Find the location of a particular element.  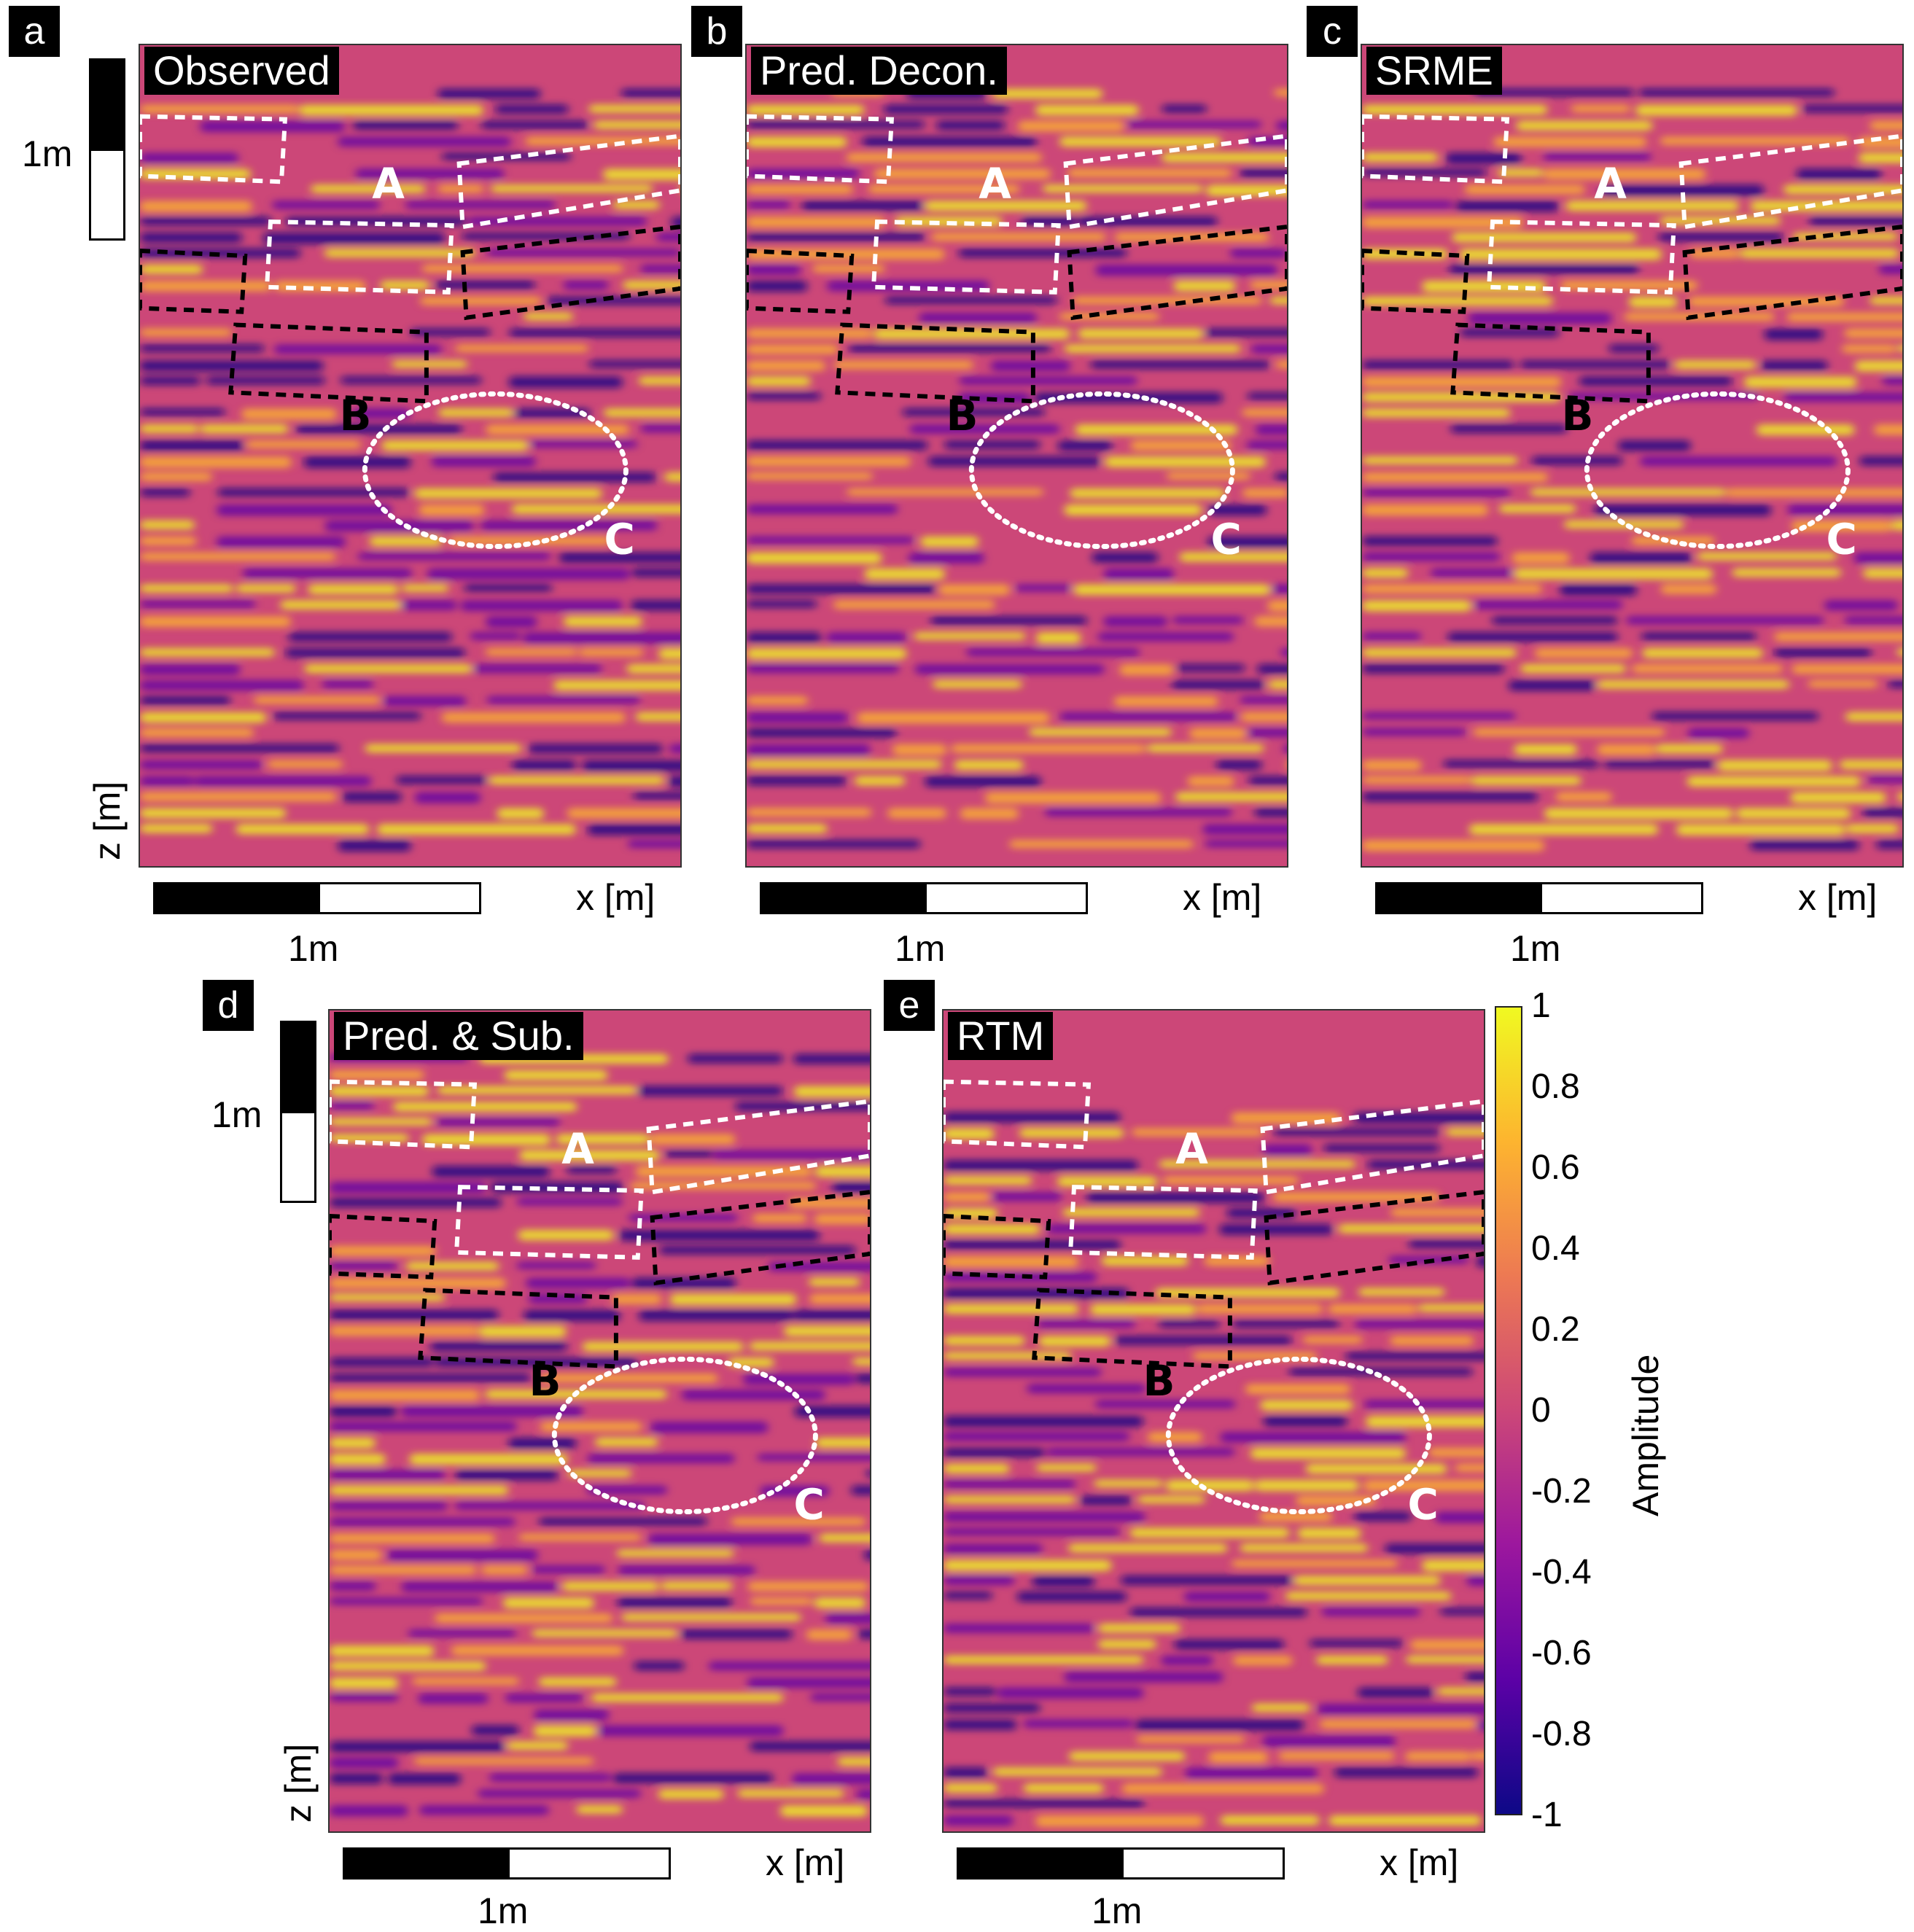

seismic-image-pred-decon: A B C is located at coordinates (1016, 456).